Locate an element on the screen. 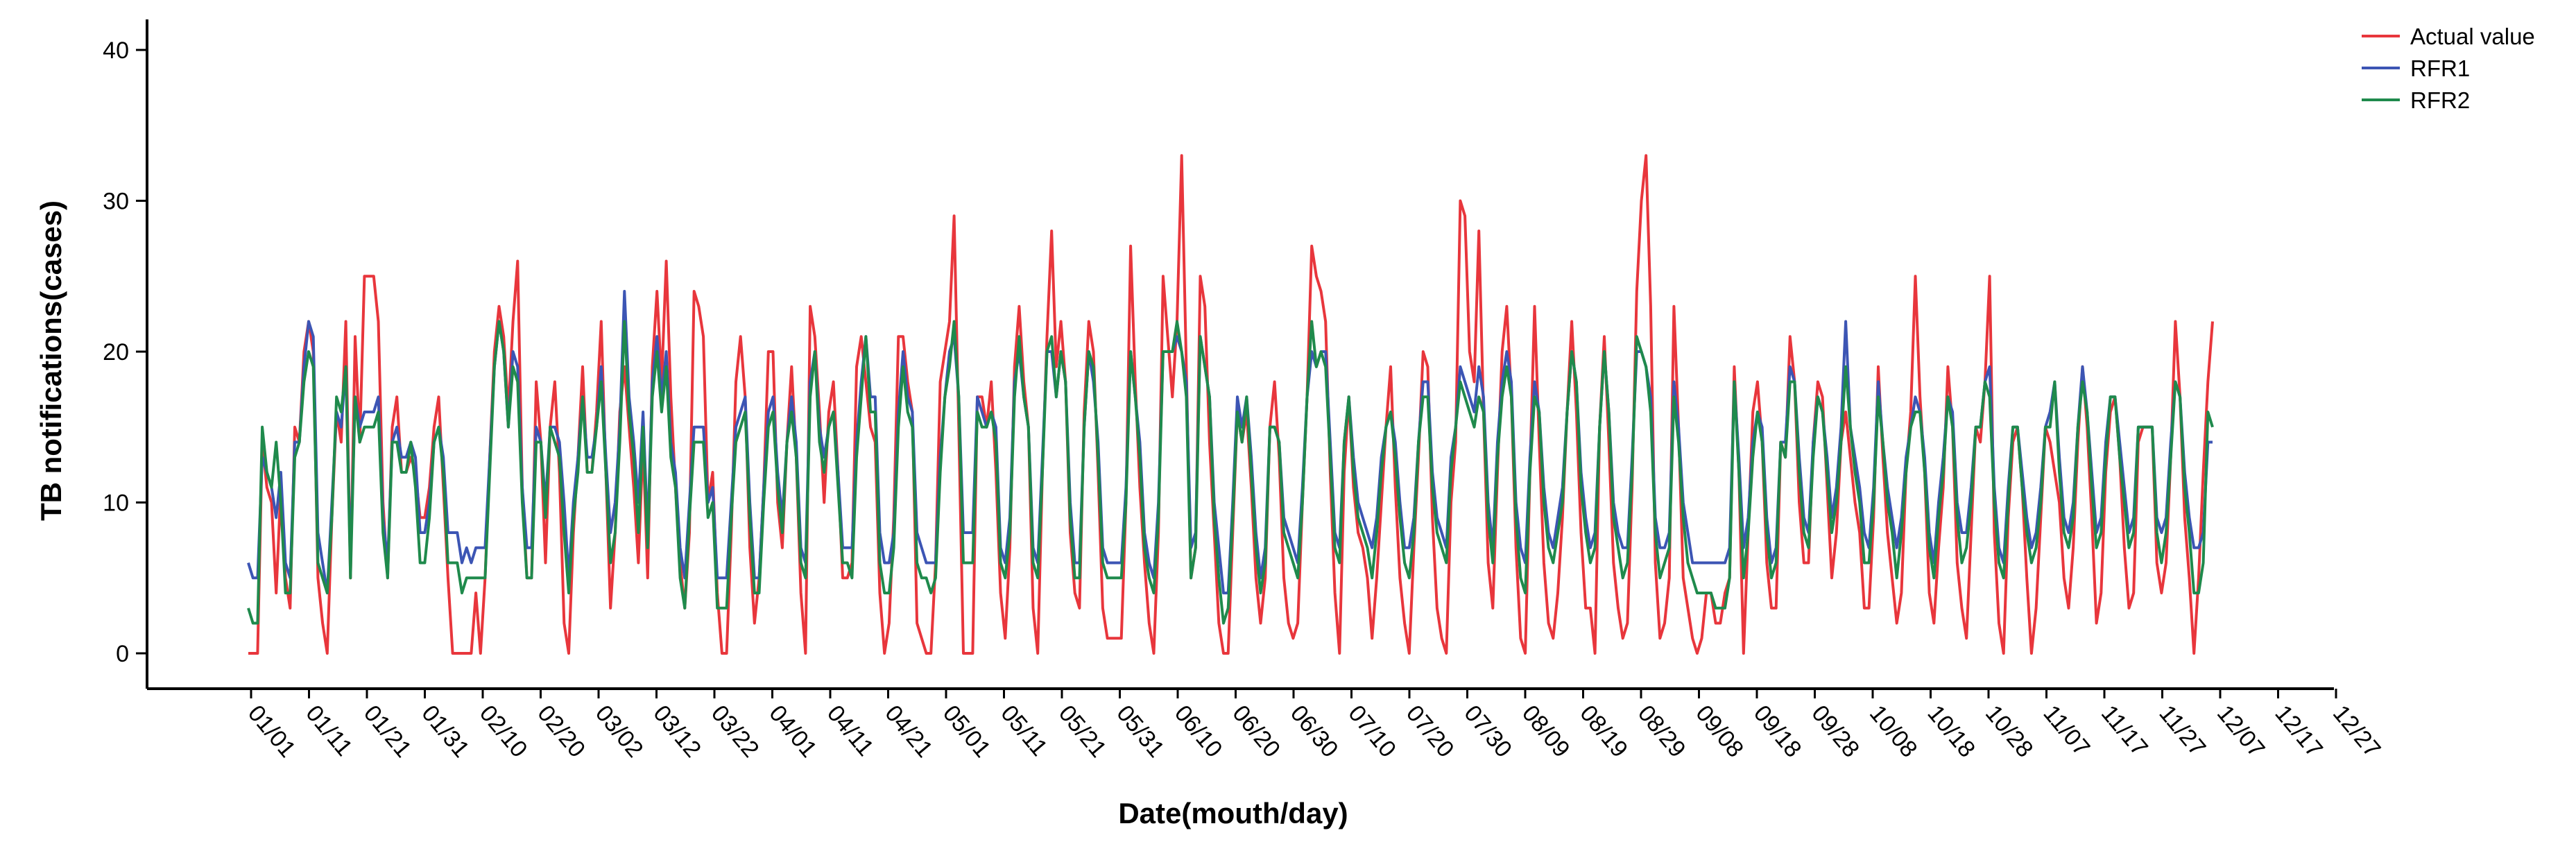  x-tick-label: 03/12 is located at coordinates (677, 731).